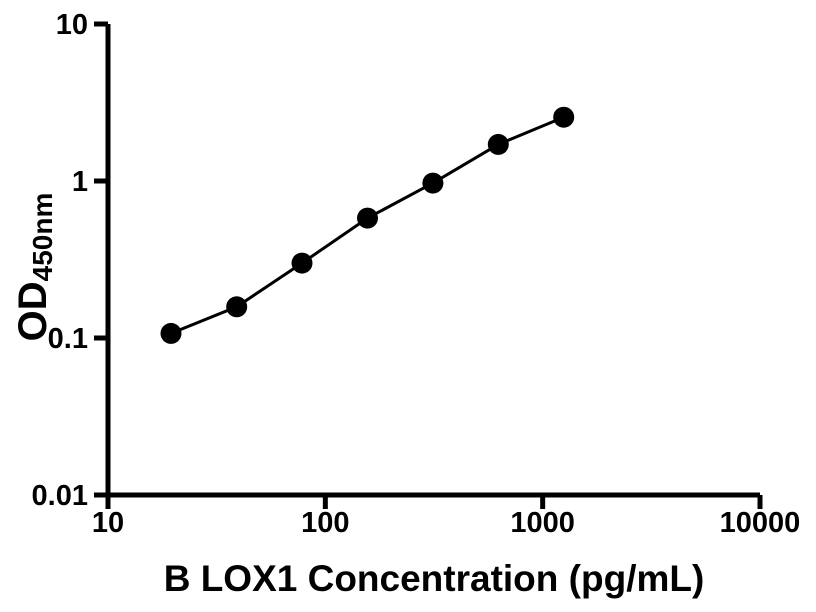 The image size is (816, 612). I want to click on x-tick-label-100: 100, so click(325, 523).